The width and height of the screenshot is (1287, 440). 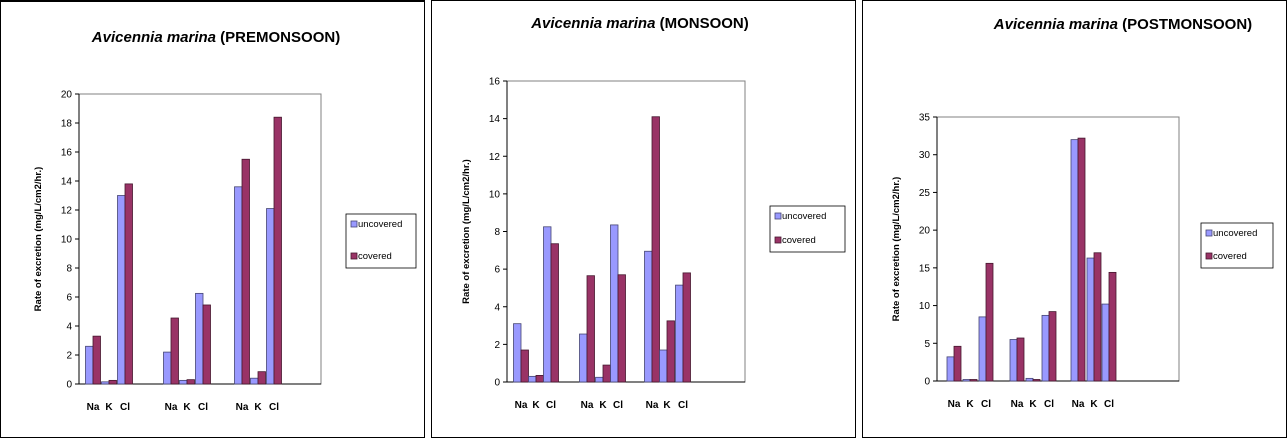 What do you see at coordinates (67, 95) in the screenshot?
I see `y-tick-label: 20` at bounding box center [67, 95].